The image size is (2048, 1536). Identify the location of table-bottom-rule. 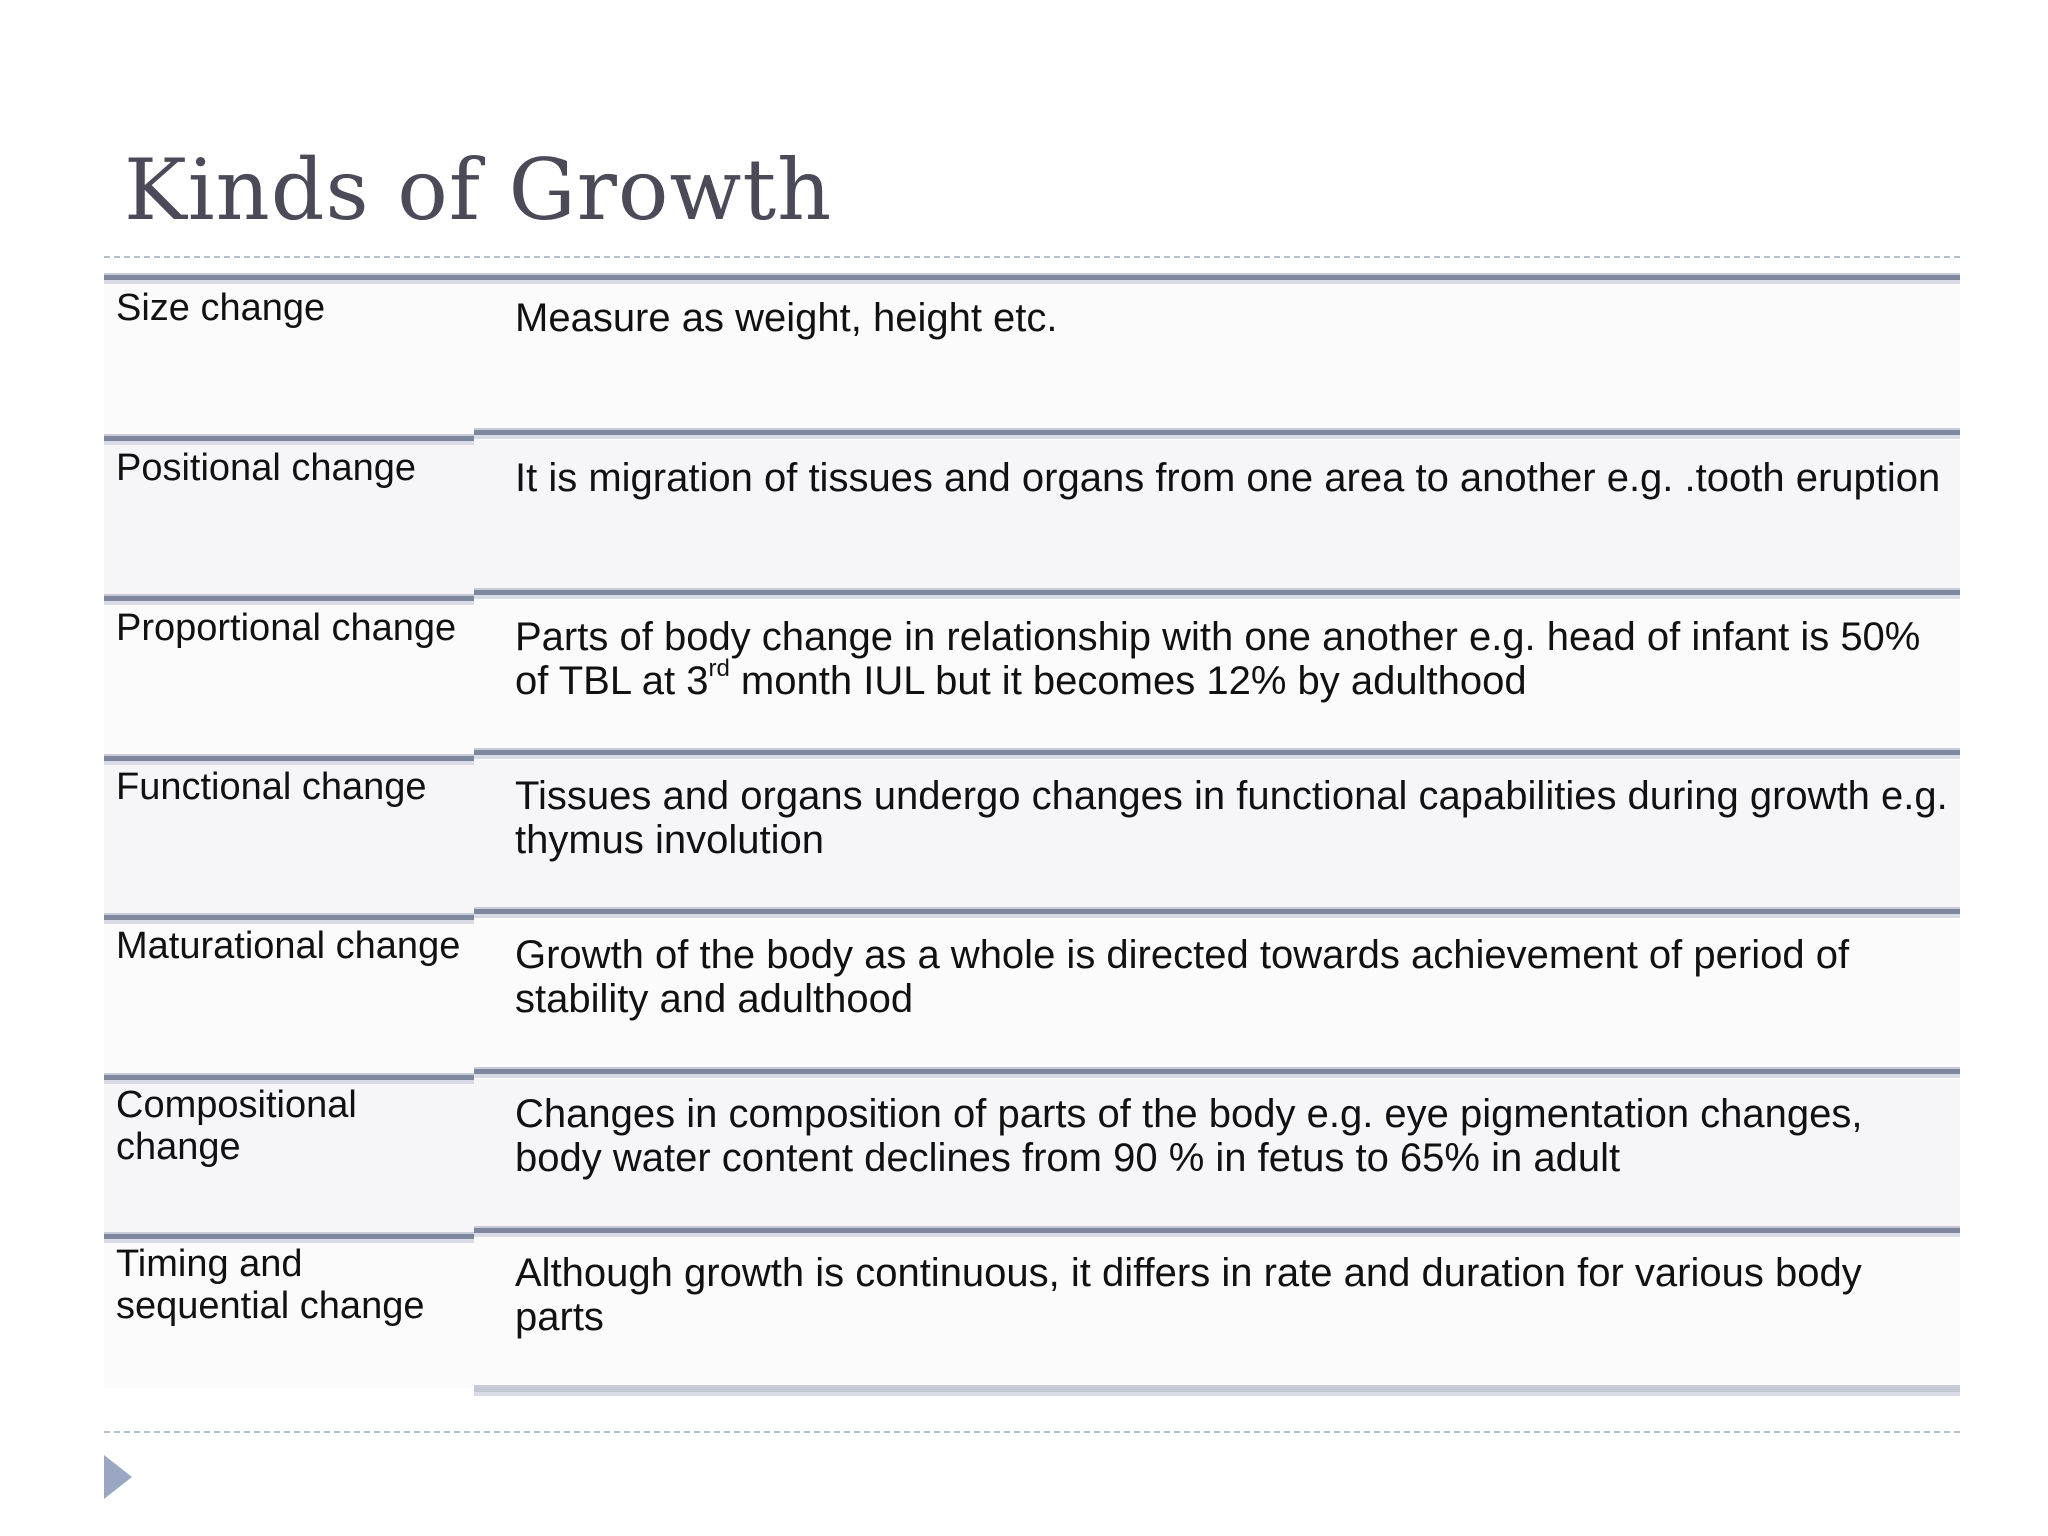
(1217, 1389).